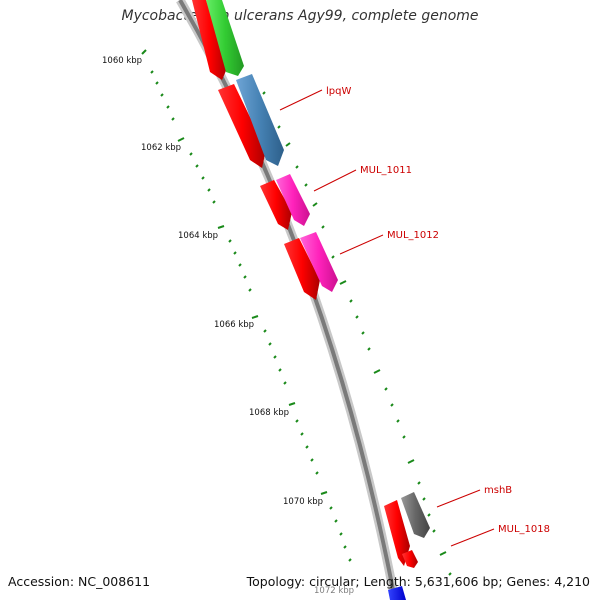 Image resolution: width=600 pixels, height=600 pixels. Describe the element at coordinates (122, 61) in the screenshot. I see `scale-label-1060: 1060 kbp` at that location.